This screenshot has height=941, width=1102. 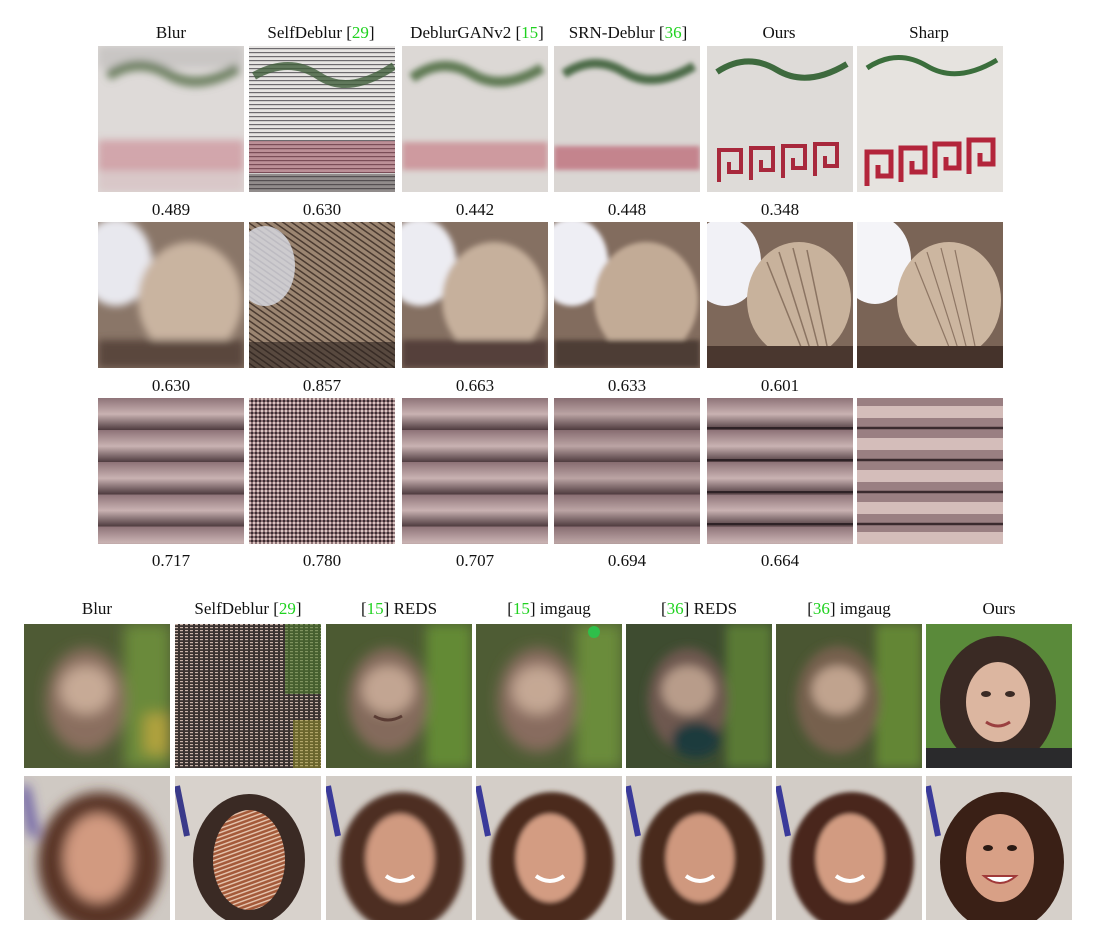 I want to click on roof-tiles-selfdeblur-image, so click(x=322, y=471).